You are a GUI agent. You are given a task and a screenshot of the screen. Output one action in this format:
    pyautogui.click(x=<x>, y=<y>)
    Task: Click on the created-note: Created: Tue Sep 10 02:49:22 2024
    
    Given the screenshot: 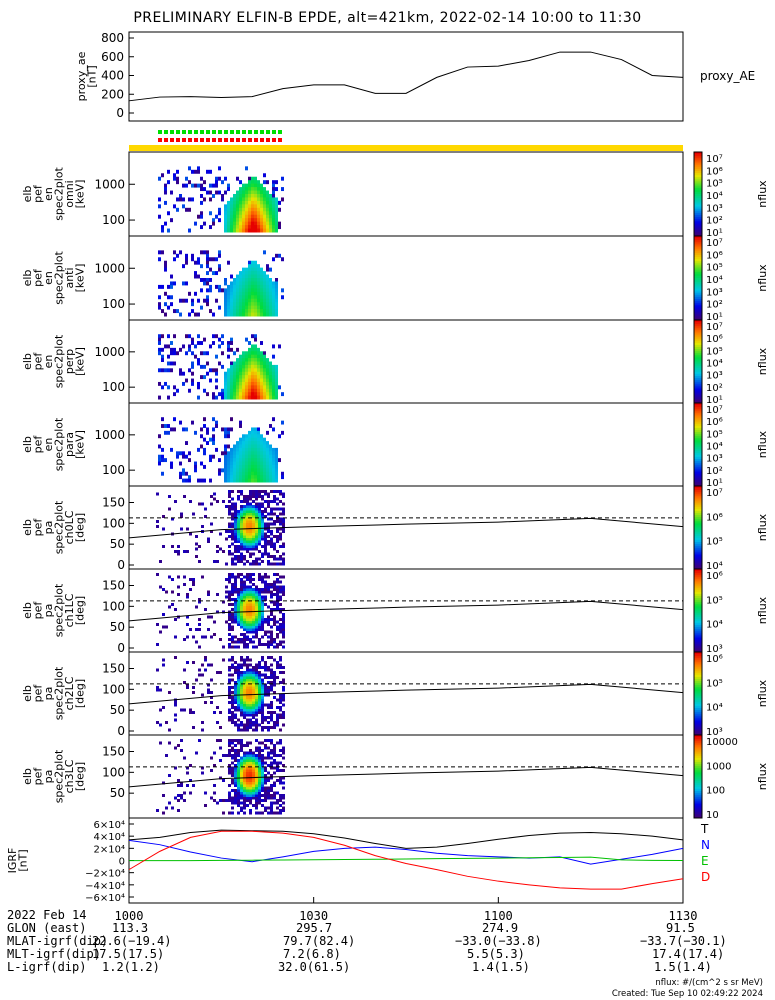 What is the action you would take?
    pyautogui.click(x=687, y=994)
    